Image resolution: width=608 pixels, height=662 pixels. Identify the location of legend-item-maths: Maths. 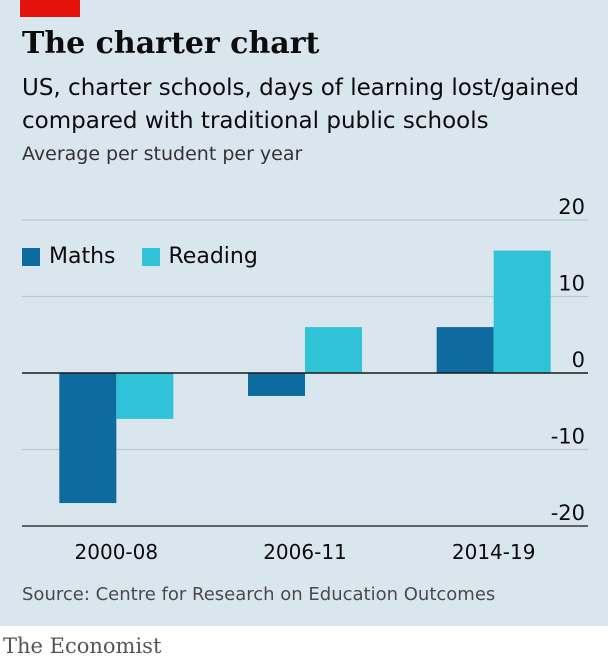
(69, 256).